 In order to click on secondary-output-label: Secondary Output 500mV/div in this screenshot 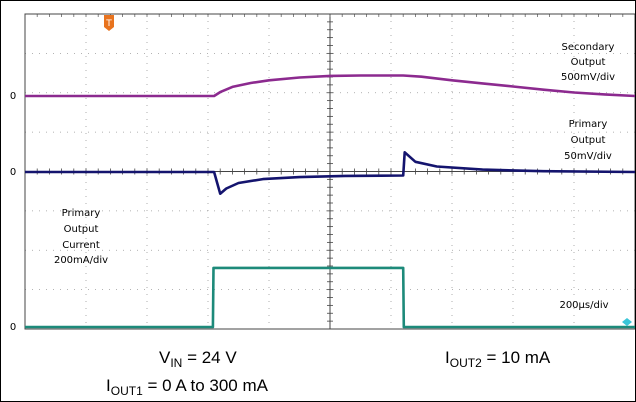, I will do `click(588, 62)`.